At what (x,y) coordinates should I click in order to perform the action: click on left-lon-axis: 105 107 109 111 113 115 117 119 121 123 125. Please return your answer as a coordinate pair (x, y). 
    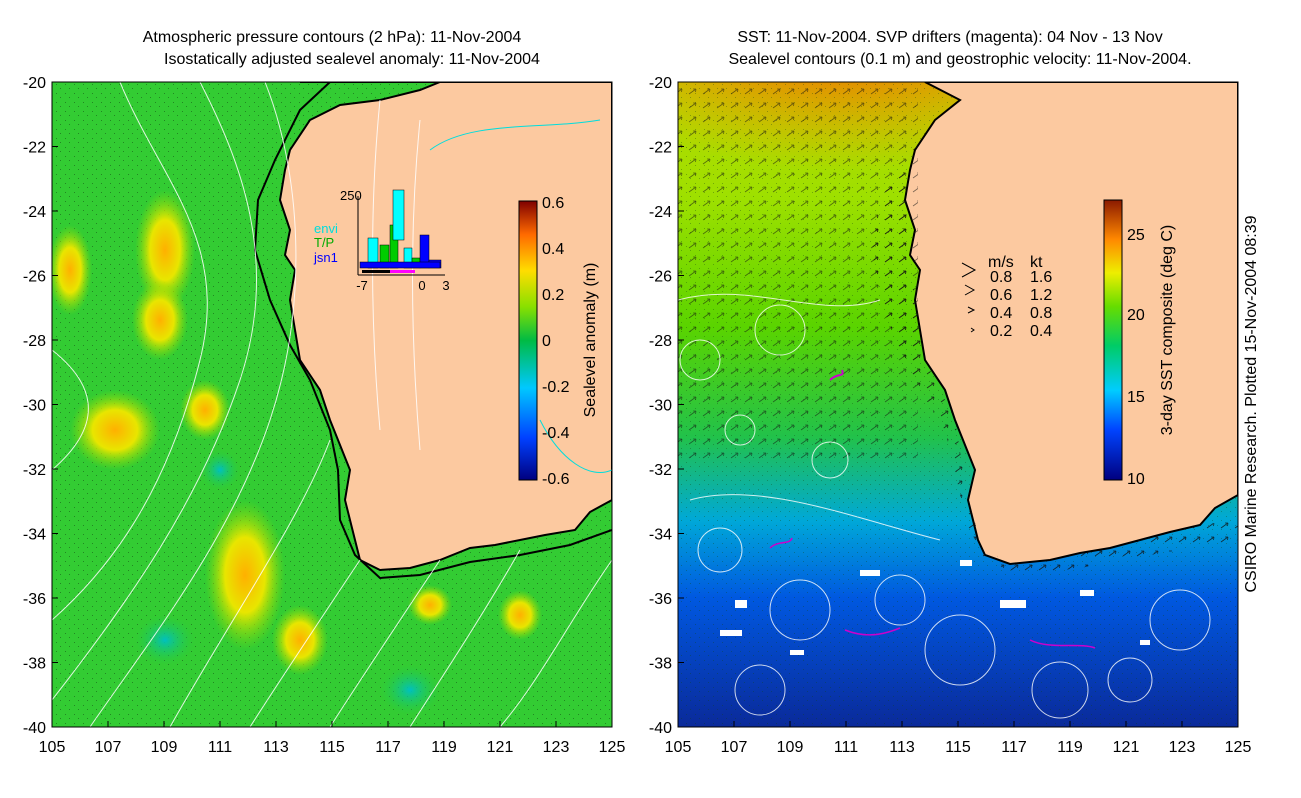
    Looking at the image, I should click on (332, 738).